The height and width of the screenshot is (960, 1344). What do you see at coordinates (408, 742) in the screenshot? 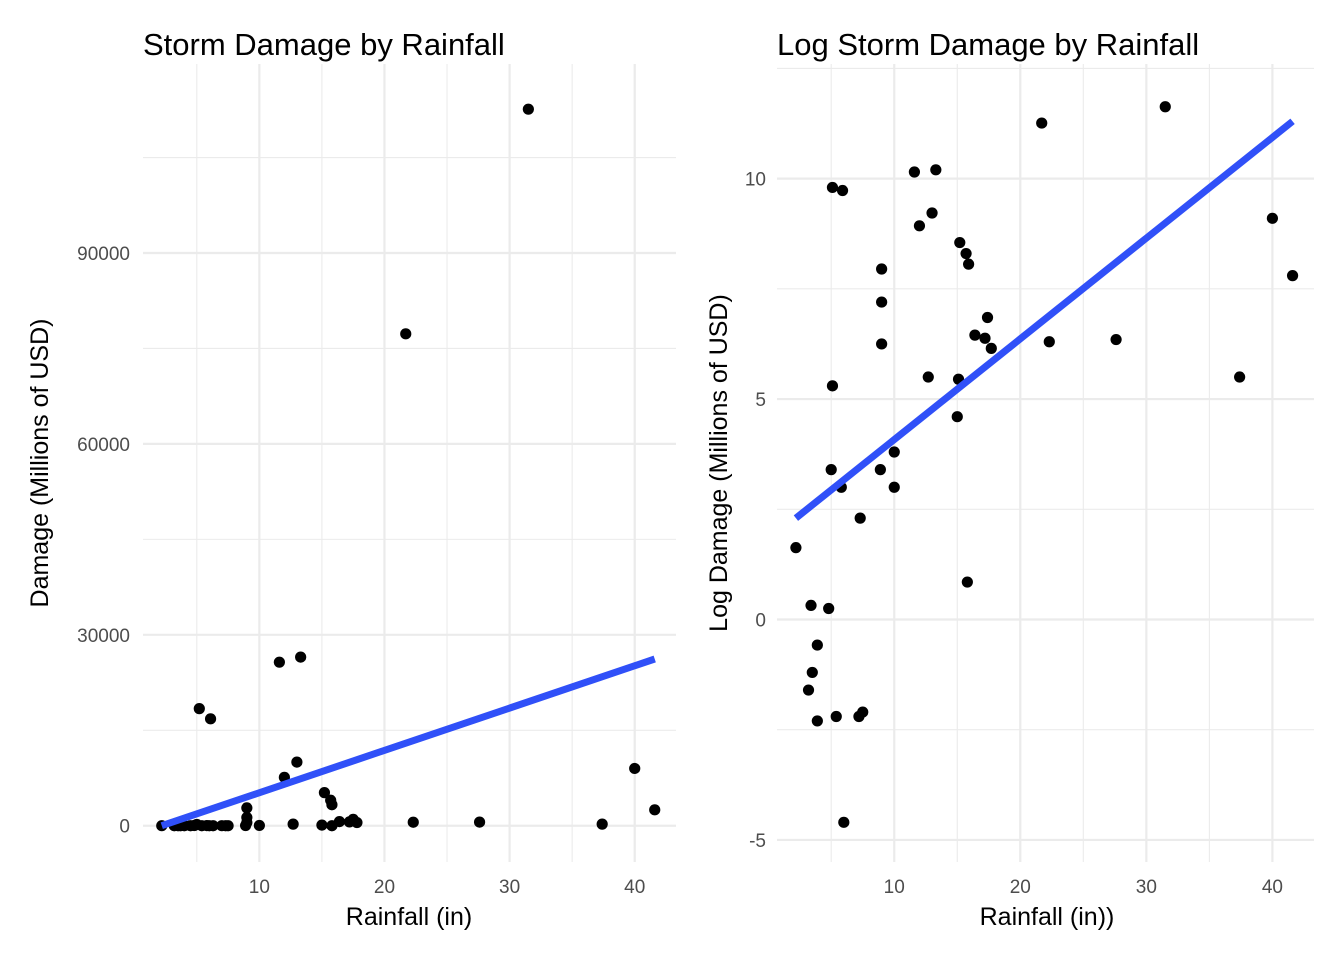
I see `regression-line` at bounding box center [408, 742].